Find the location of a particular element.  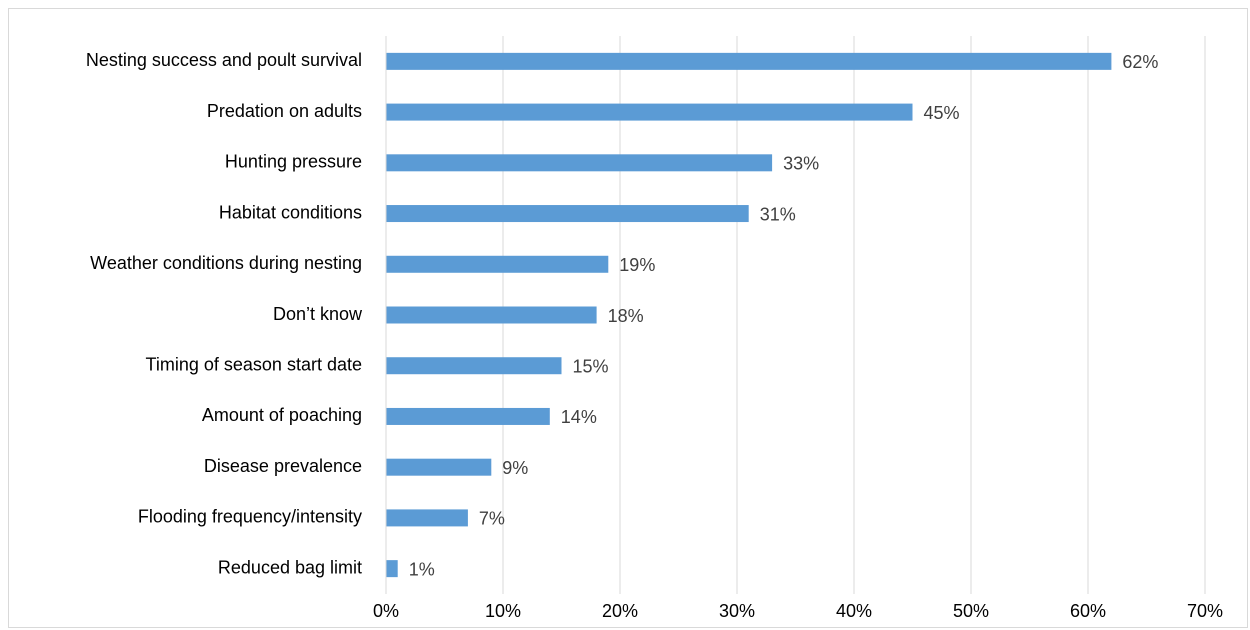

x-tick-label: 50% is located at coordinates (971, 611).